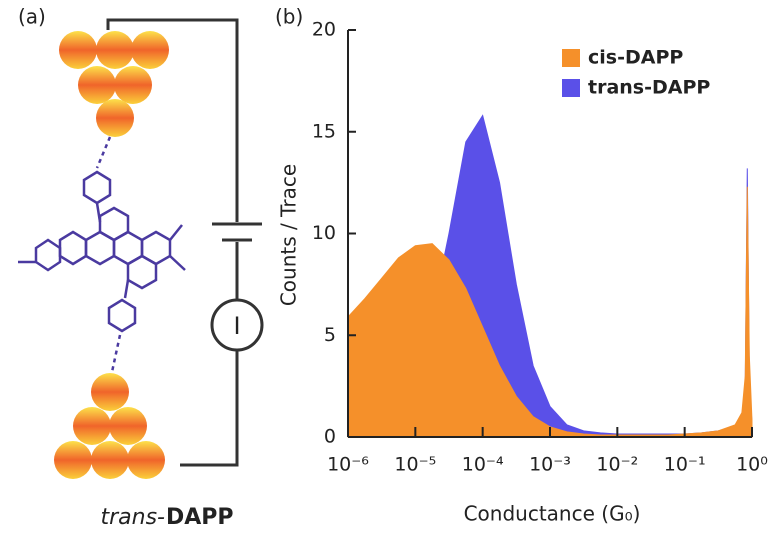 Image resolution: width=774 pixels, height=533 pixels. I want to click on x-tick-label: 10⁰, so click(752, 465).